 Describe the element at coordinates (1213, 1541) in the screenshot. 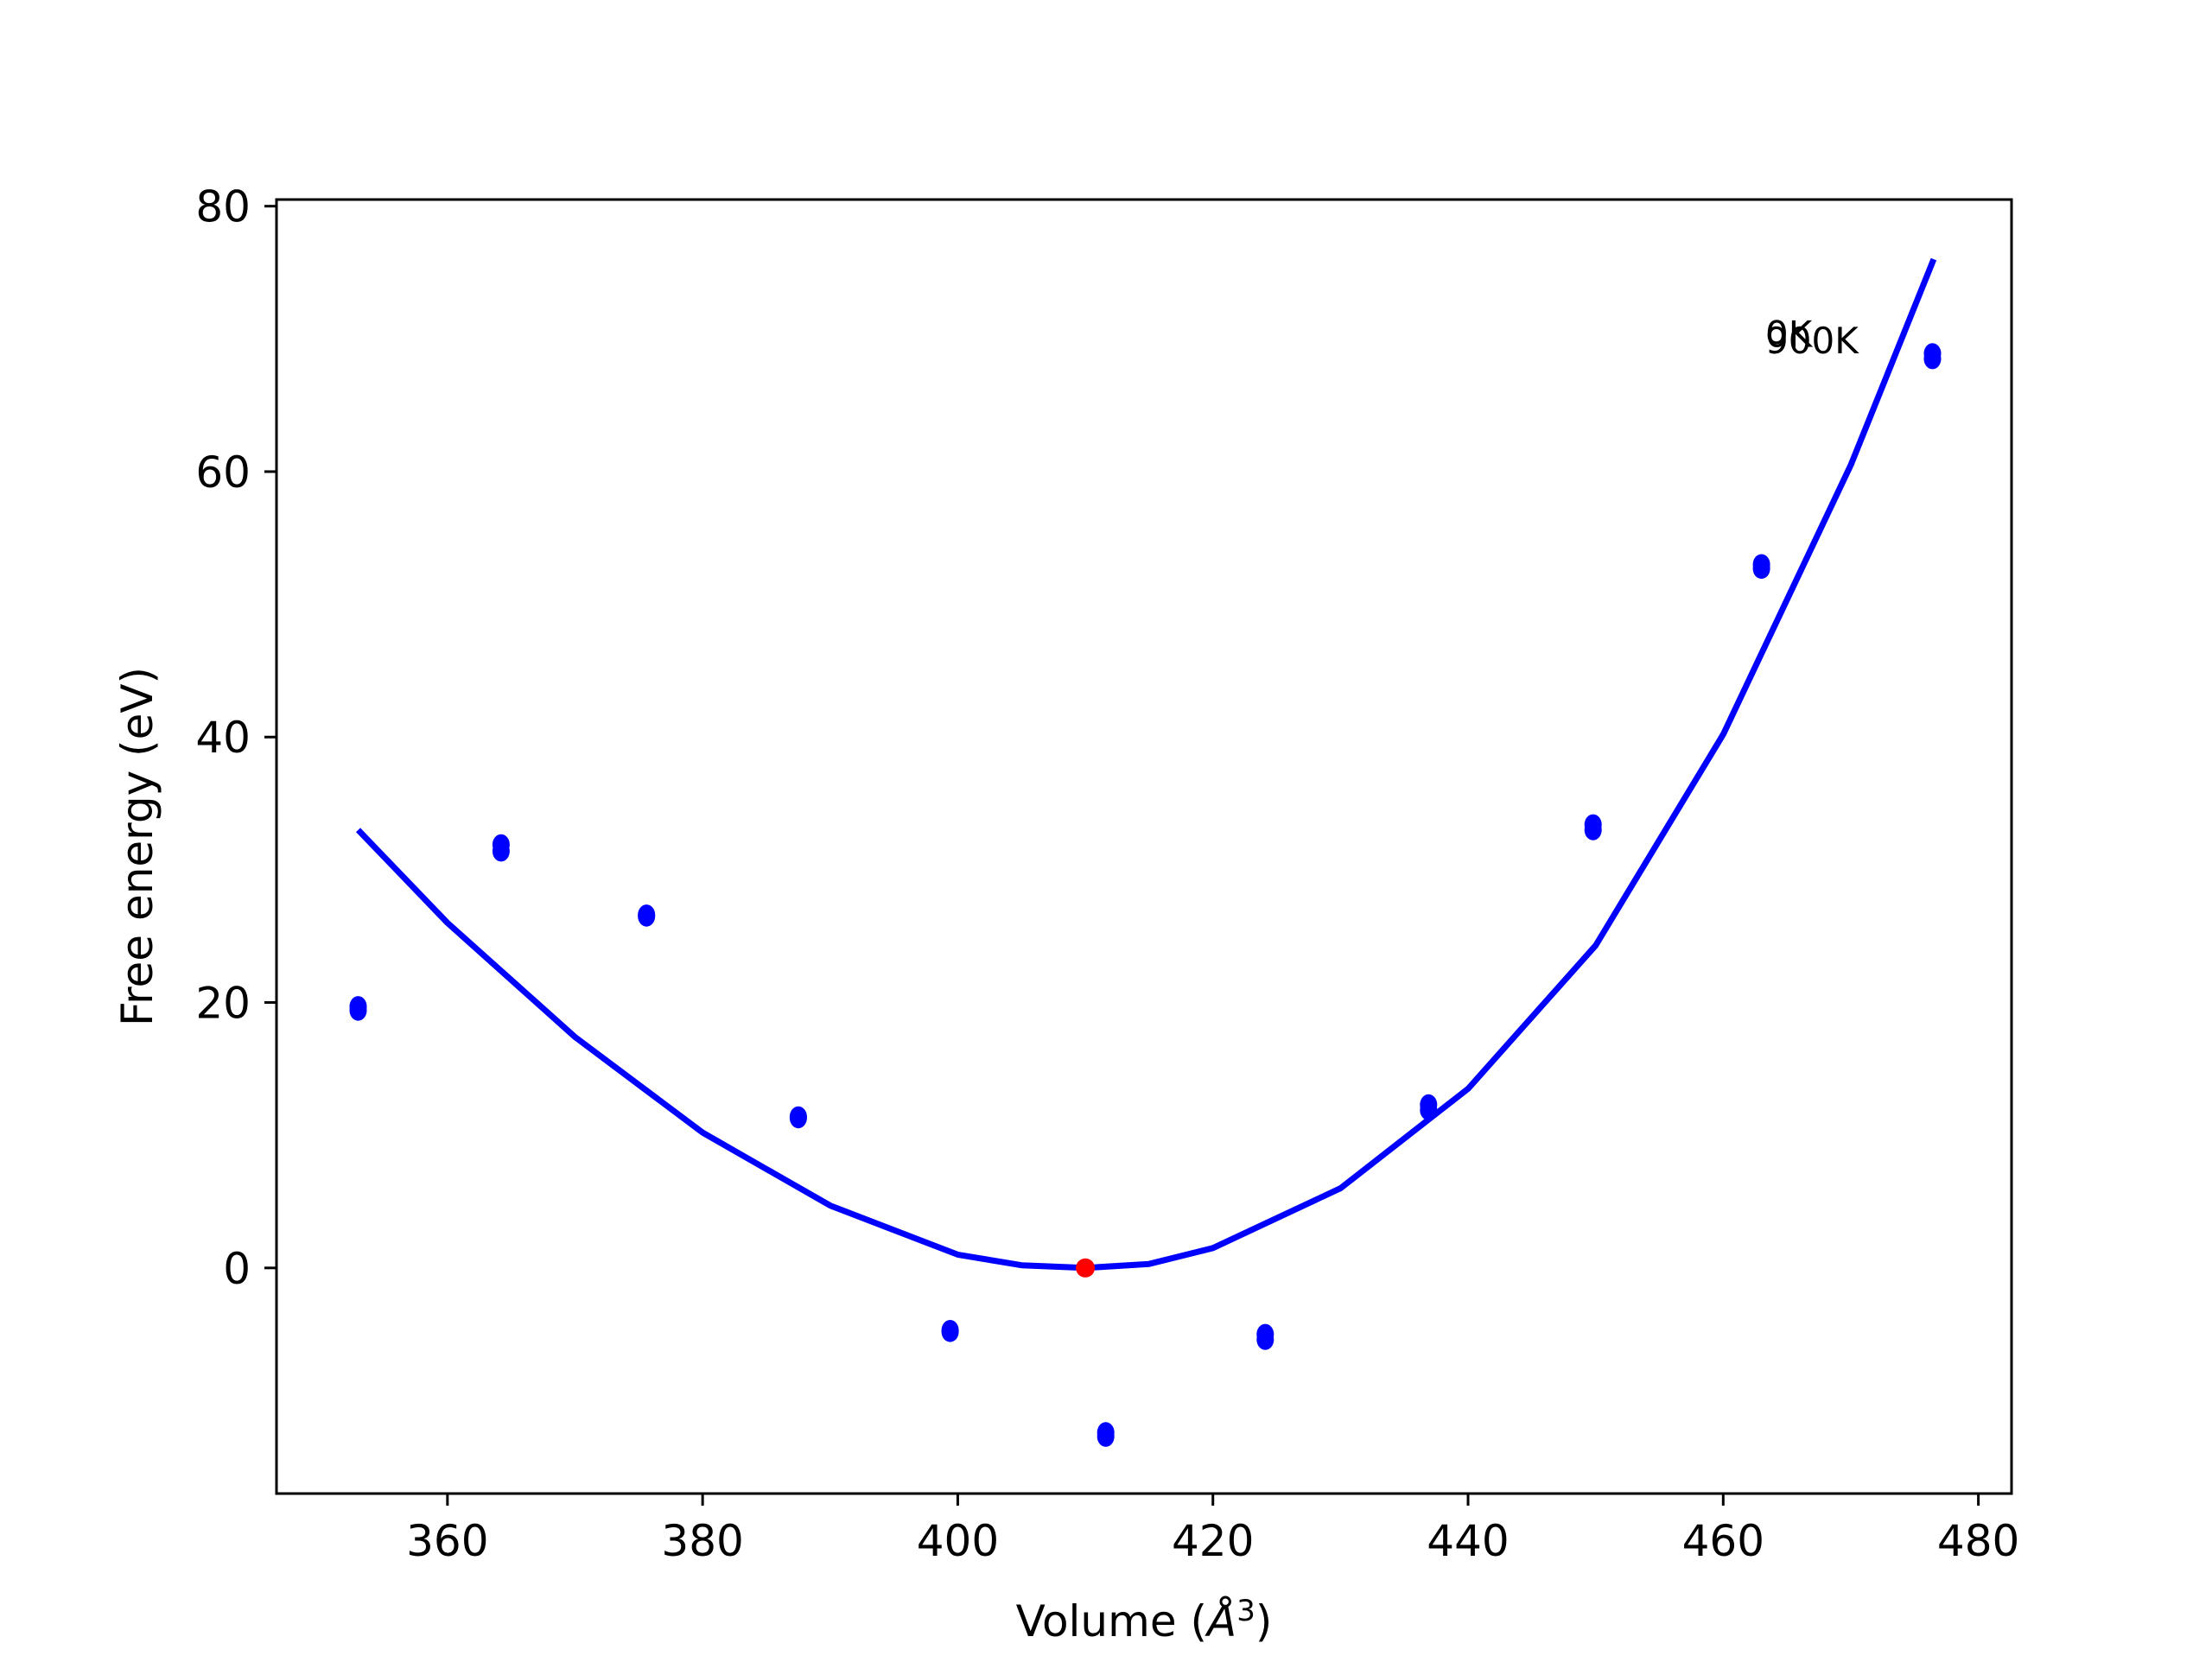

I see `x-tick-label: 420` at that location.